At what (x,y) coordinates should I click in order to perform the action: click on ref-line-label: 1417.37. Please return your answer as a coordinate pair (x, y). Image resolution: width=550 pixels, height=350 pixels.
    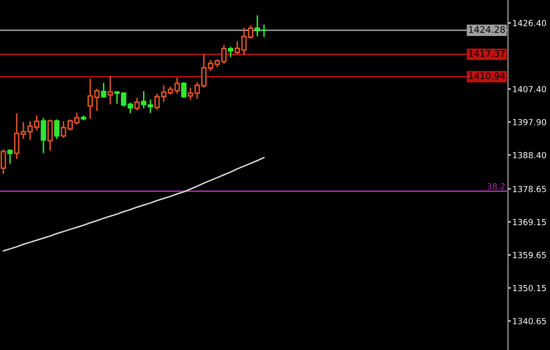
    Looking at the image, I should click on (487, 53).